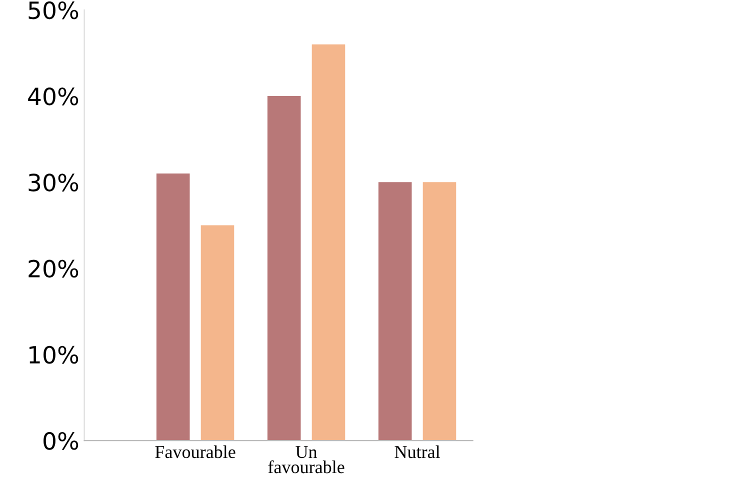 The image size is (733, 495). I want to click on y-tick-label: 30%, so click(53, 183).